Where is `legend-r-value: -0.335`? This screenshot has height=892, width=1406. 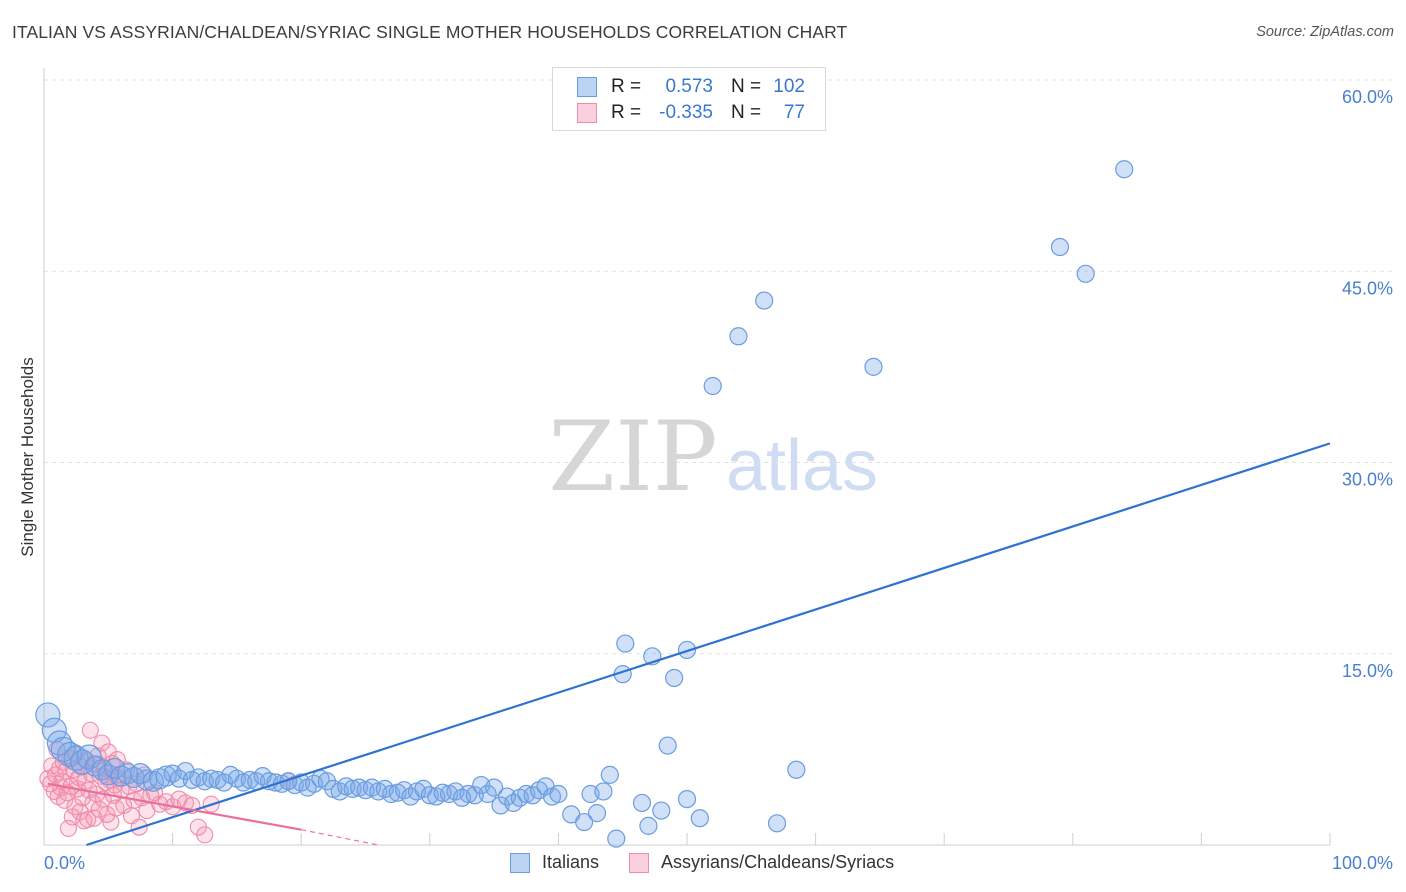
legend-r-value: -0.335 is located at coordinates (686, 112).